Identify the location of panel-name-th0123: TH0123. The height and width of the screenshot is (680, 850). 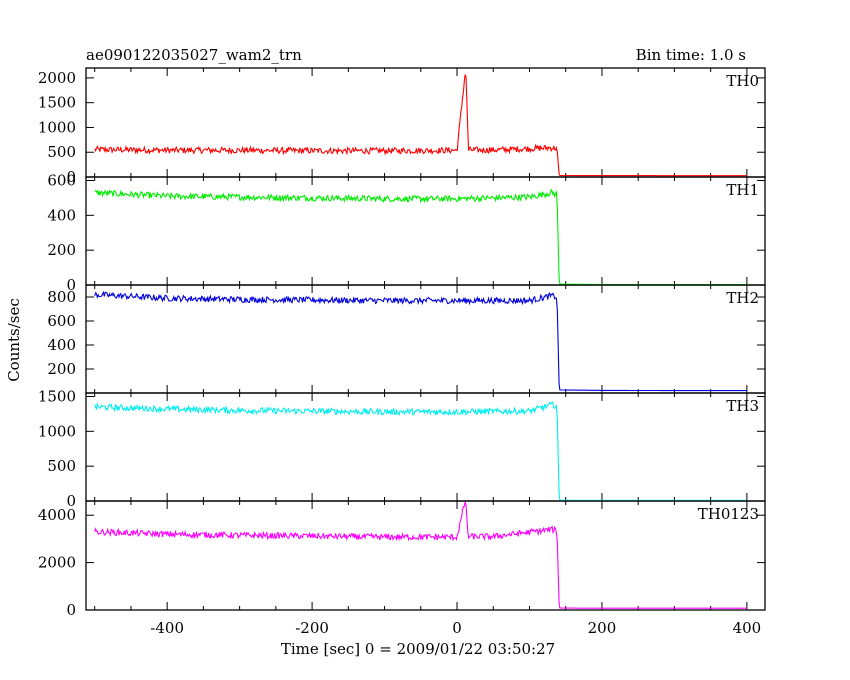
(728, 514).